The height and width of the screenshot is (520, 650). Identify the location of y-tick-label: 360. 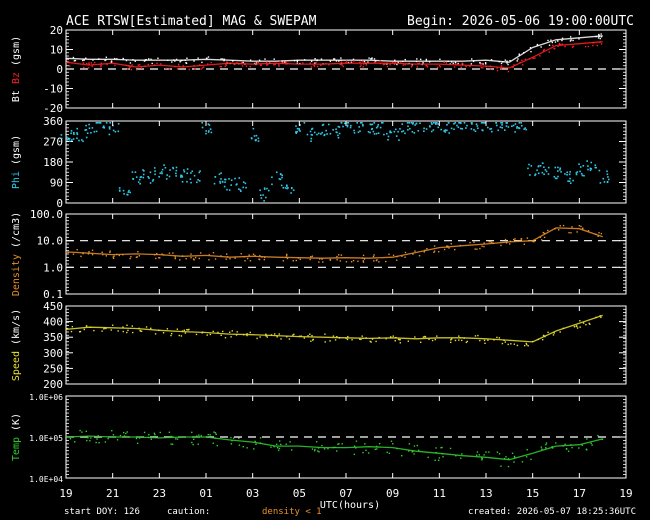
(53, 121).